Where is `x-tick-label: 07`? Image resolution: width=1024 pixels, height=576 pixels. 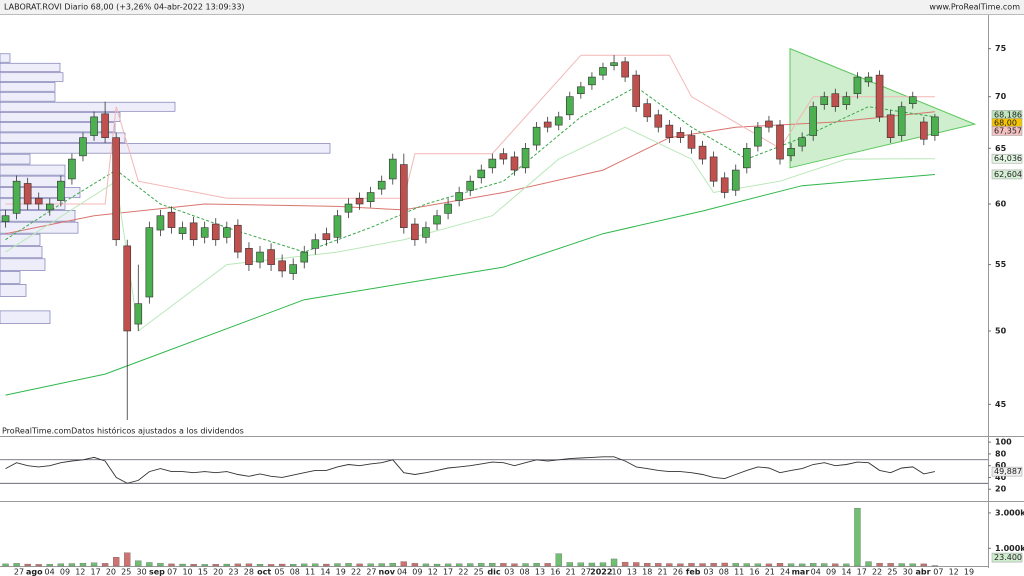 x-tick-label: 07 is located at coordinates (938, 572).